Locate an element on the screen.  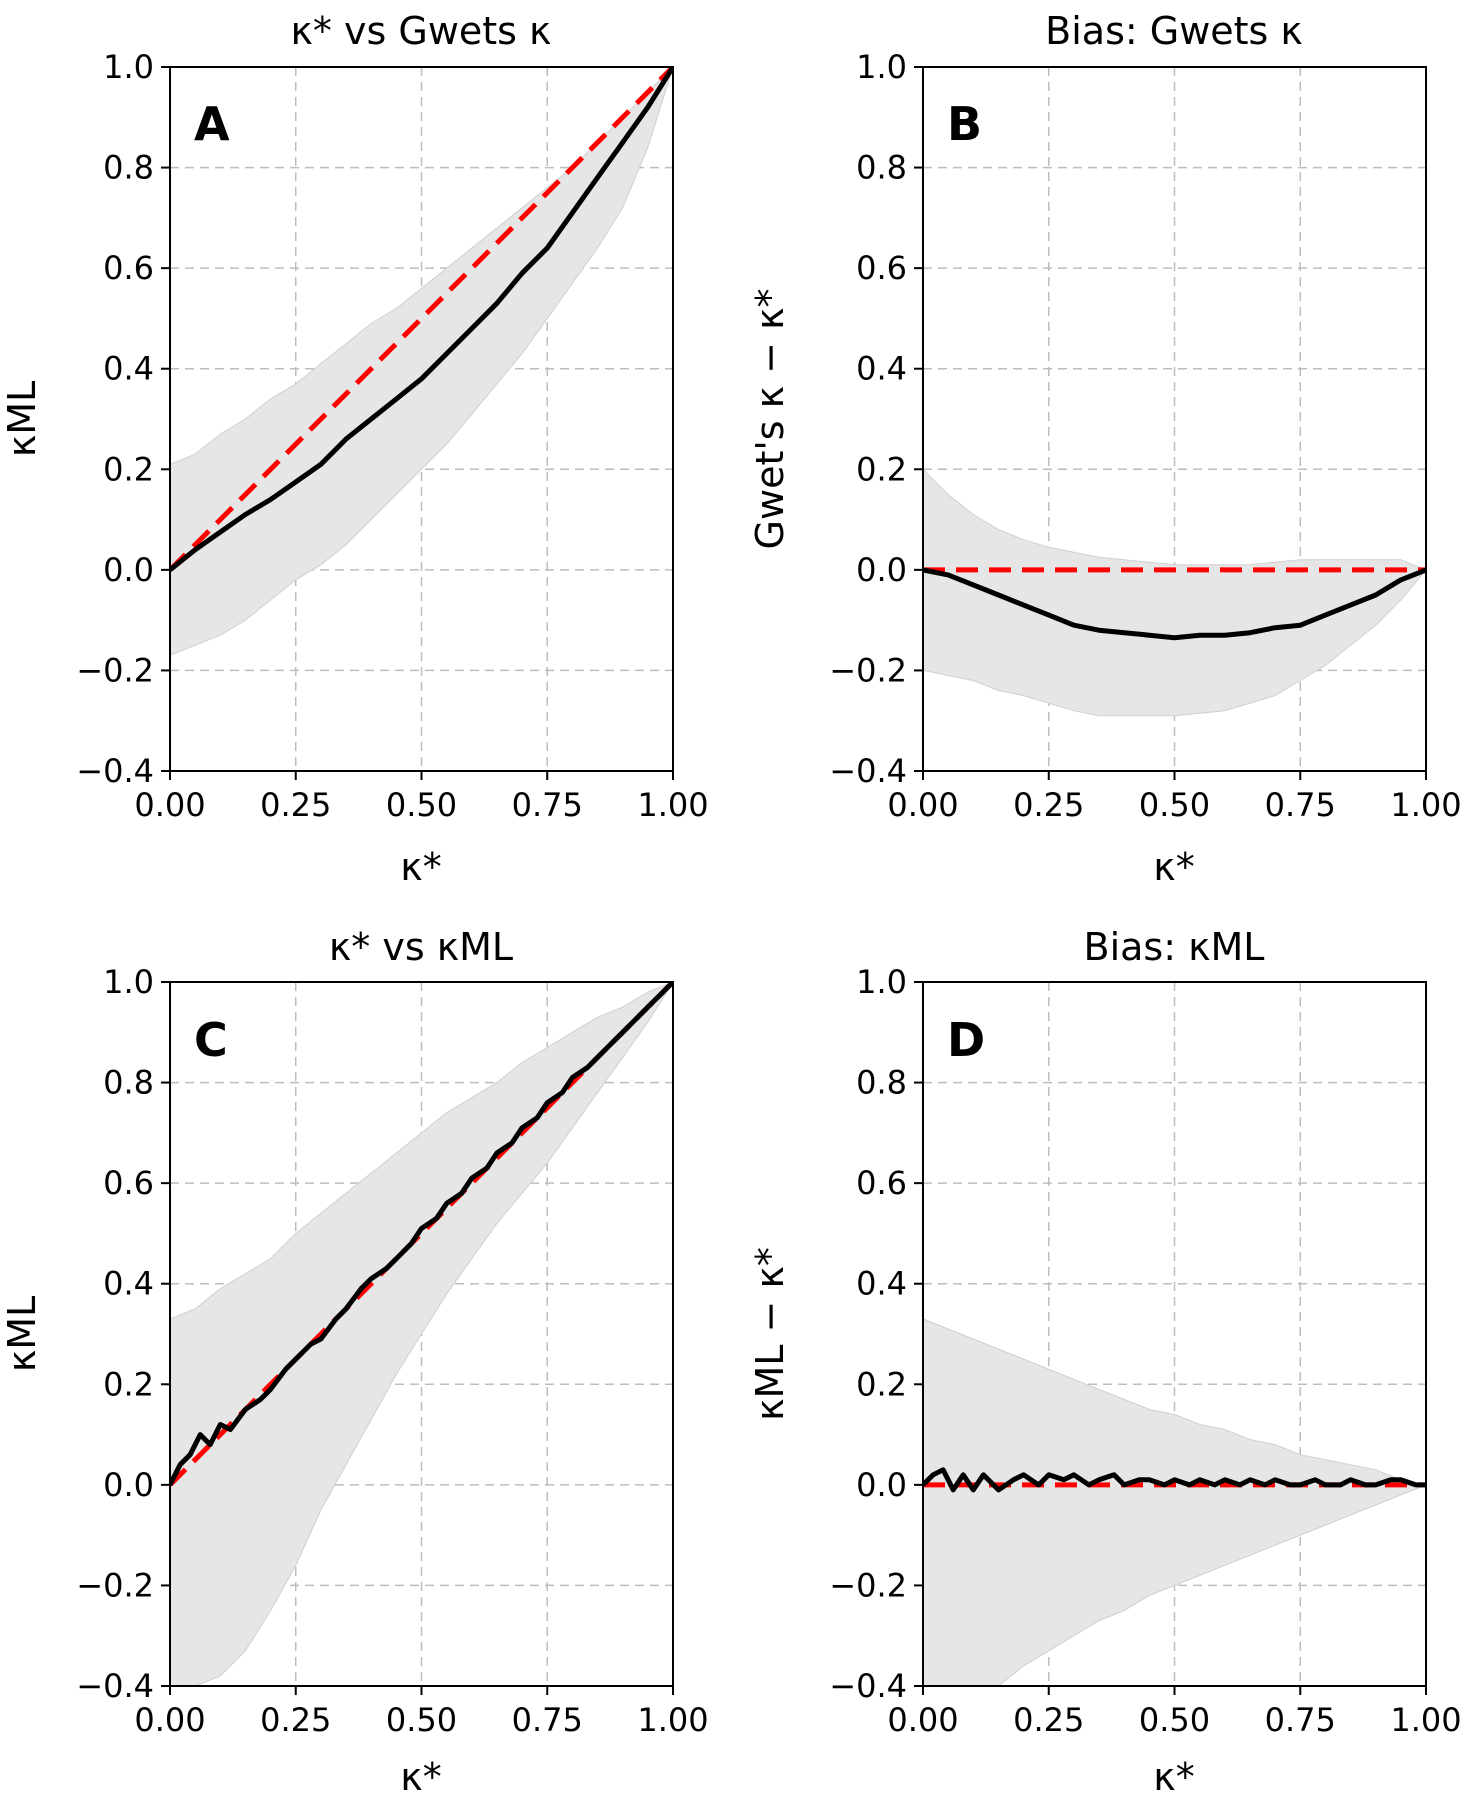
lines-b is located at coordinates (1174, 604).